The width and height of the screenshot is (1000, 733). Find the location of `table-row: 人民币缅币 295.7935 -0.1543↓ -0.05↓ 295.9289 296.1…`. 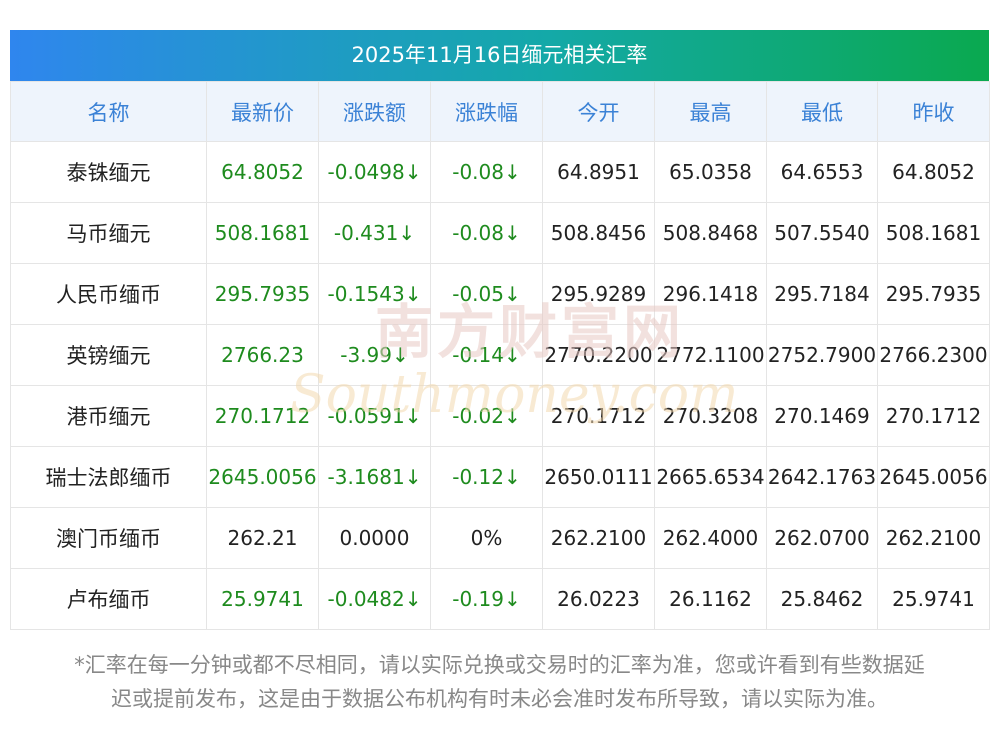

table-row: 人民币缅币 295.7935 -0.1543↓ -0.05↓ 295.9289 296.1… is located at coordinates (500, 294).